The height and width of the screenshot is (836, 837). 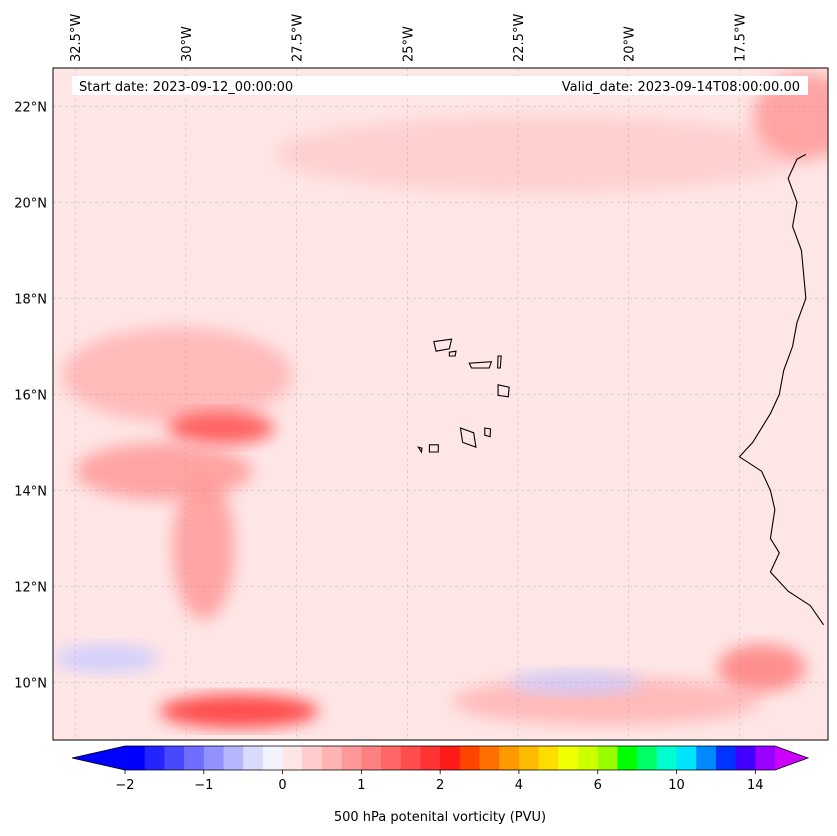 What do you see at coordinates (124, 785) in the screenshot?
I see `colorbar-tick-label: −2` at bounding box center [124, 785].